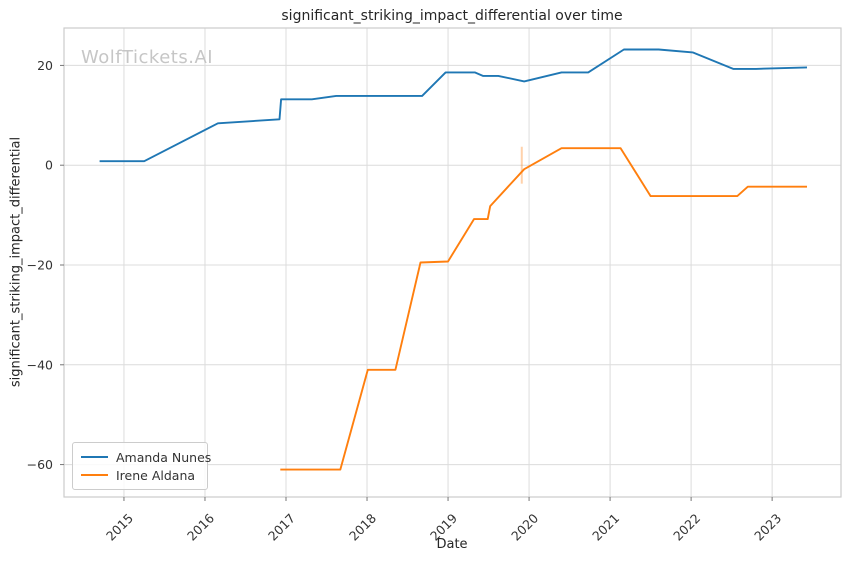 This screenshot has width=850, height=561. I want to click on x-tick-label: 2020, so click(524, 526).